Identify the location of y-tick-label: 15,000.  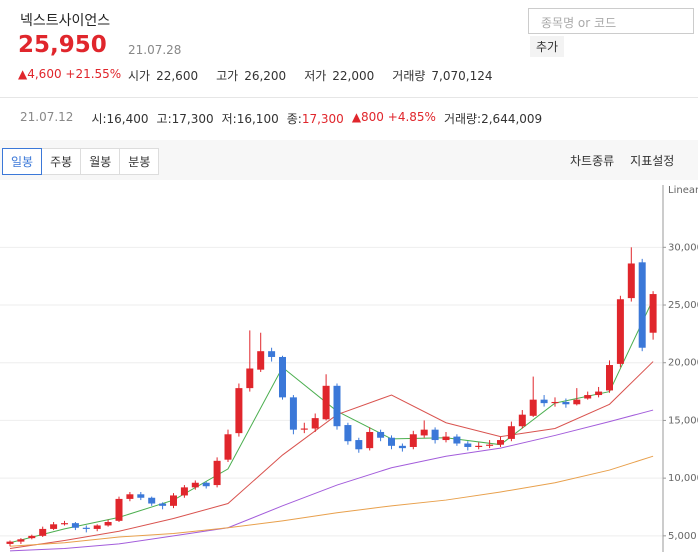
(683, 420).